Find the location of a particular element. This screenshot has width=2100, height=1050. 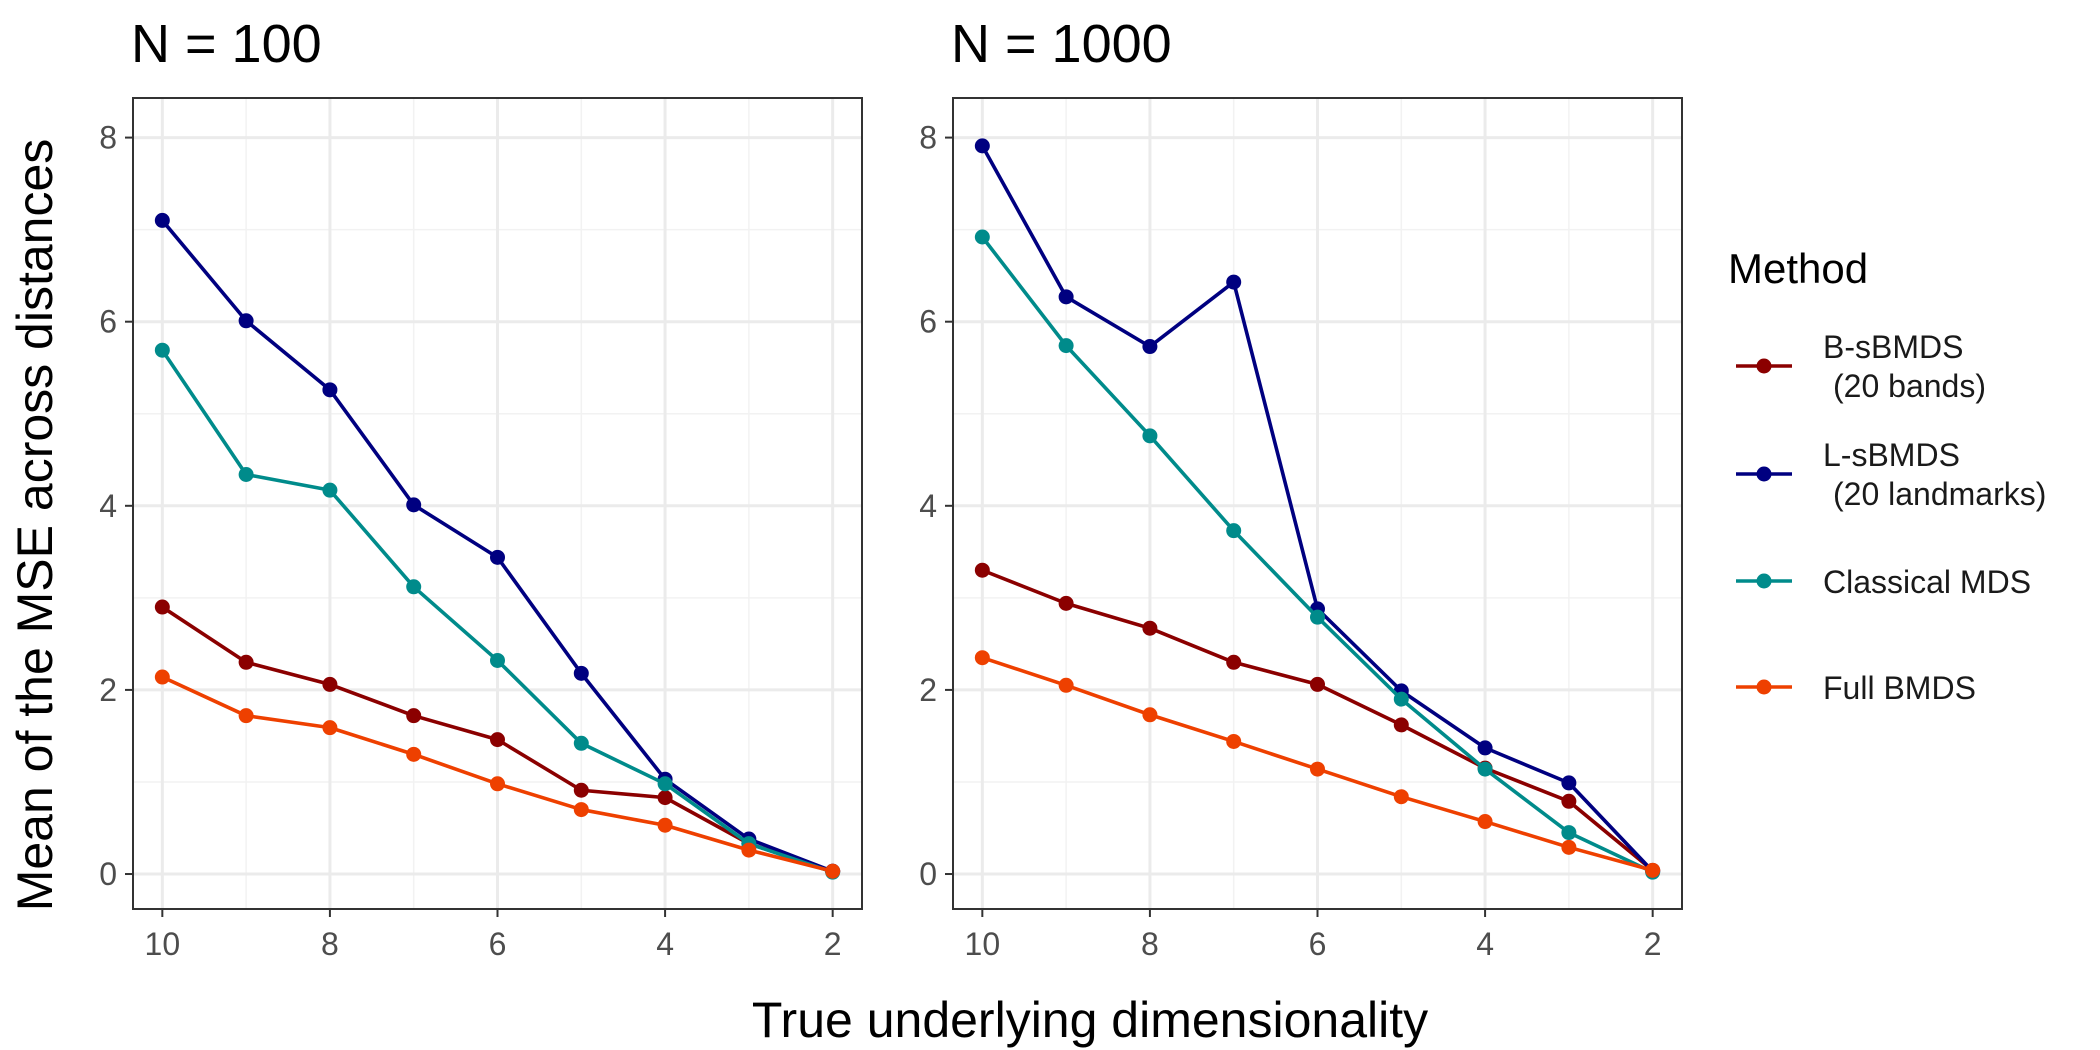

y-axis-title: Mean of the MSE across distances is located at coordinates (35, 525).